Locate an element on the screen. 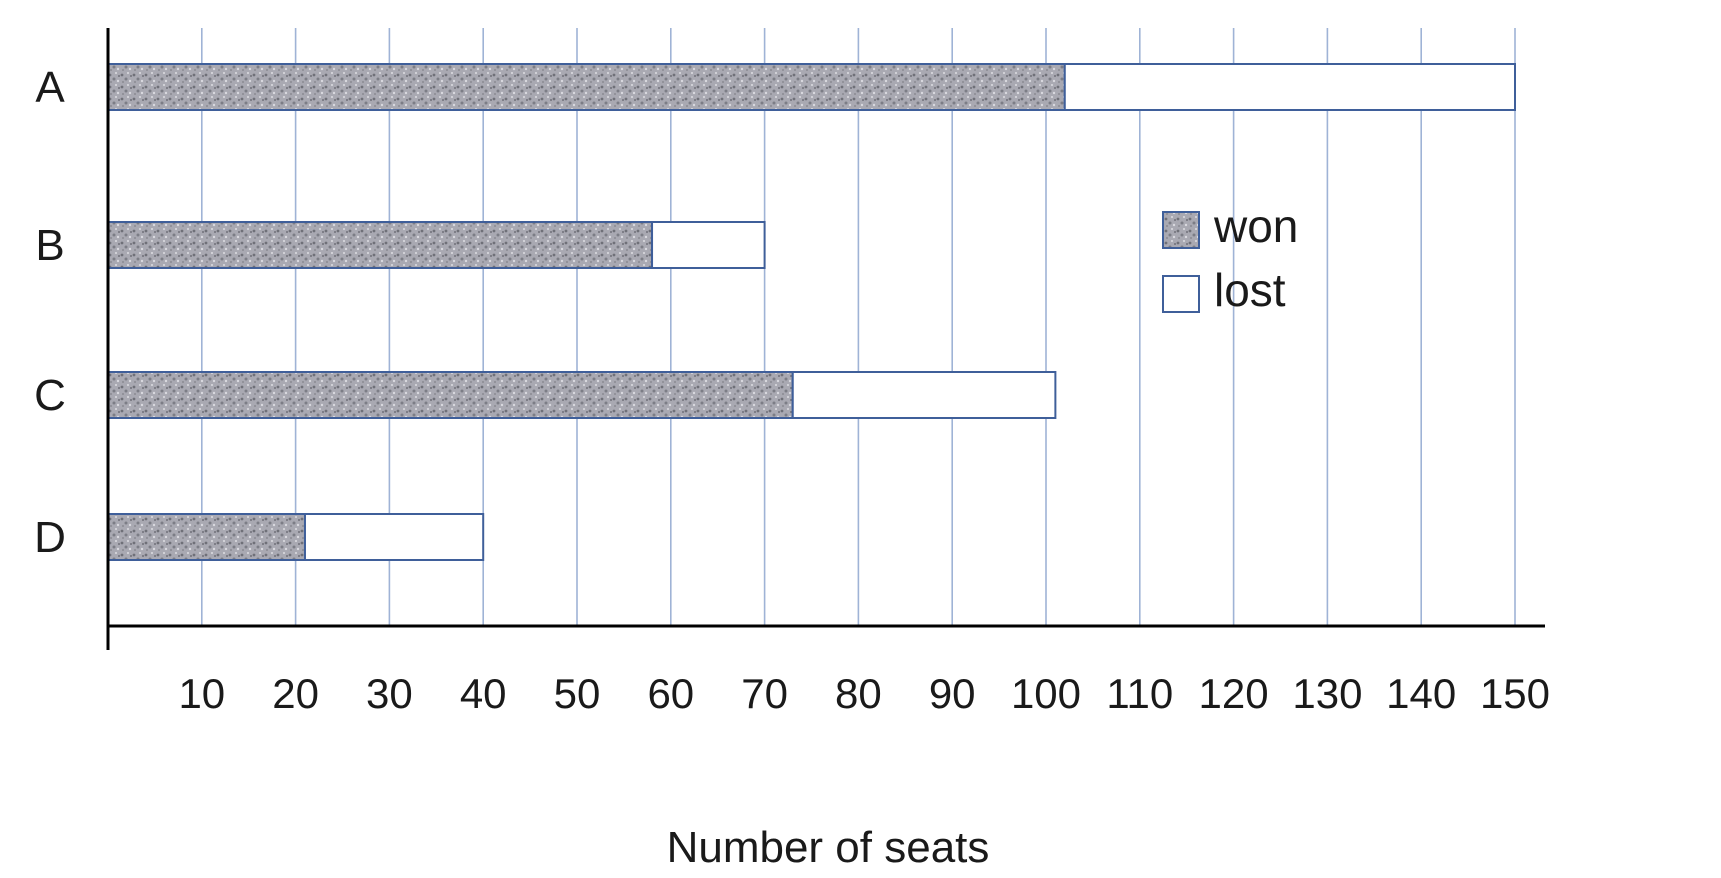  bar-B-won is located at coordinates (380, 245).